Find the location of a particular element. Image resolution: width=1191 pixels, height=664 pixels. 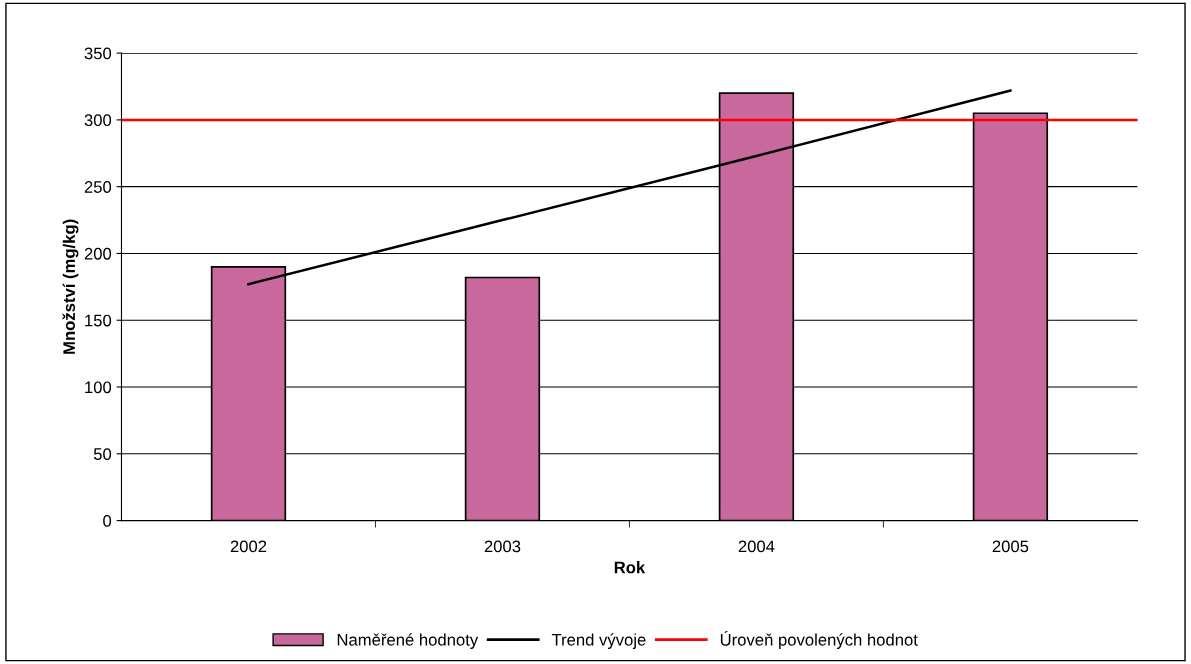

y-tick-label: 250 is located at coordinates (98, 187).